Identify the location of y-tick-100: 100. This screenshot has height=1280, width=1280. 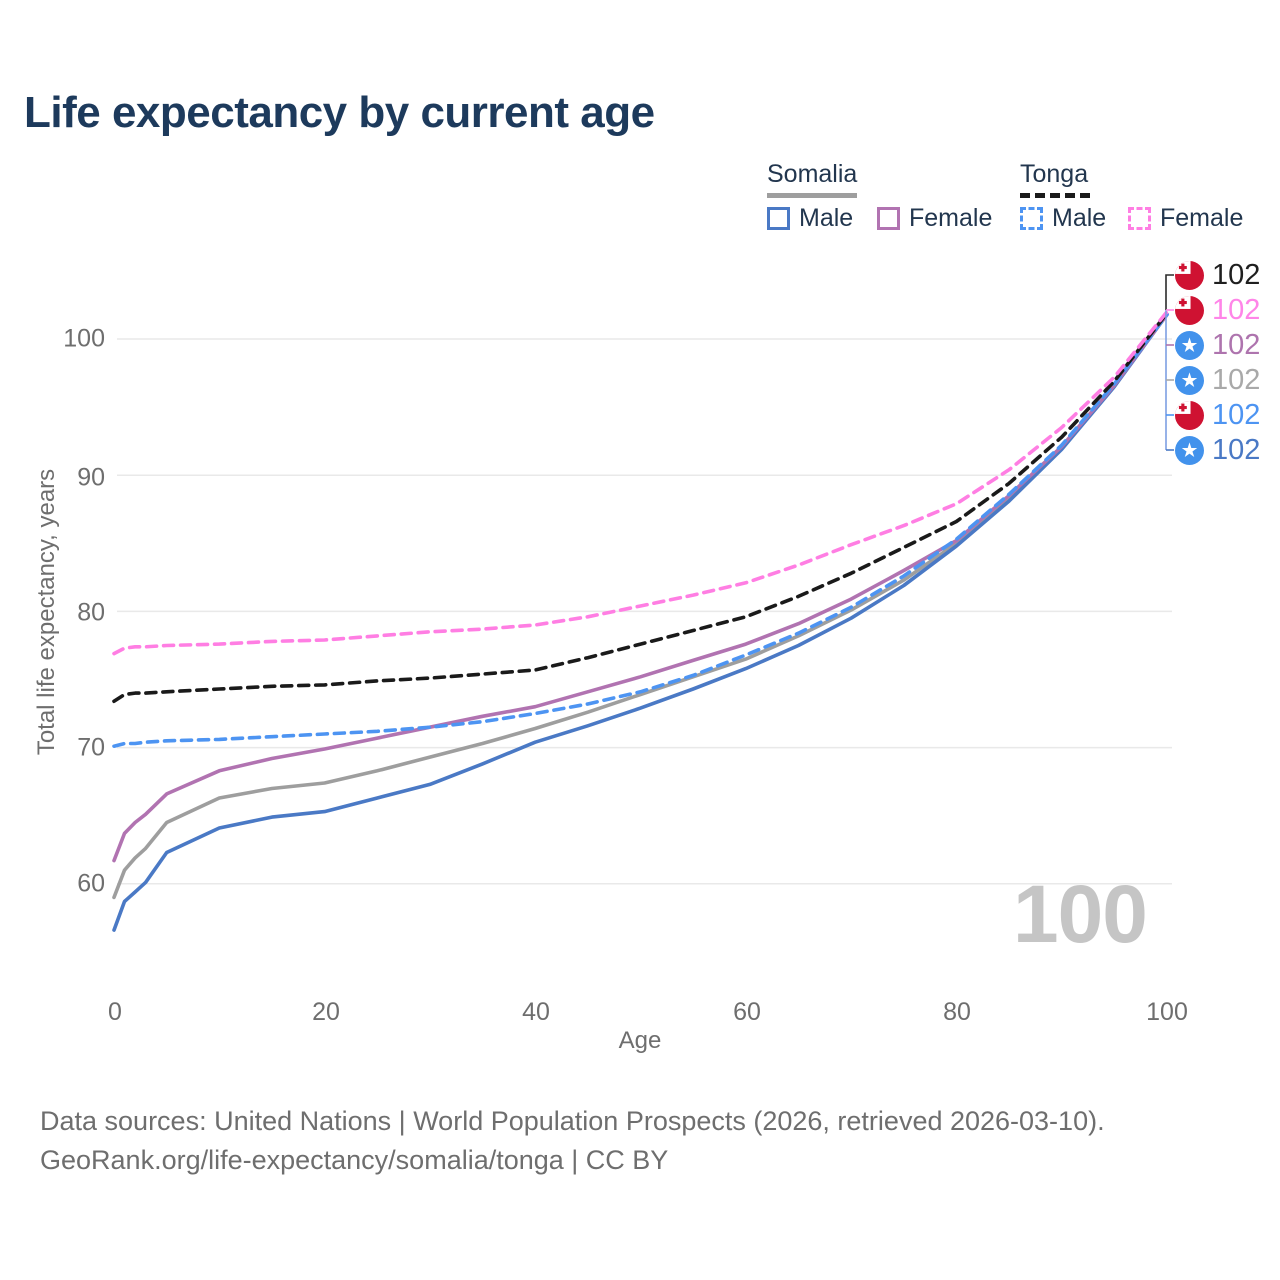
(84, 338).